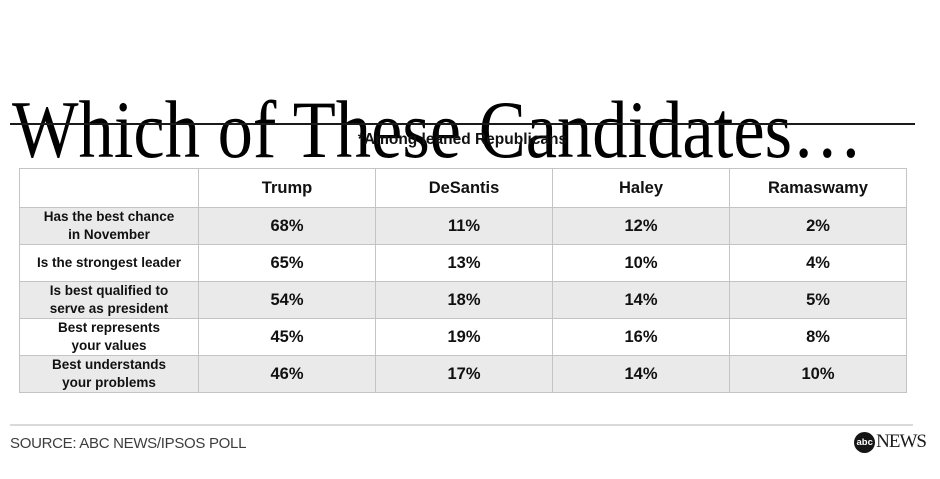  I want to click on row-label-represents-values: Best represents your values, so click(109, 337).